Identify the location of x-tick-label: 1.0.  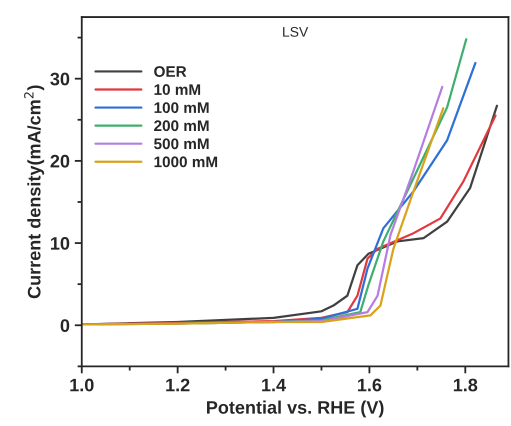
(82, 385).